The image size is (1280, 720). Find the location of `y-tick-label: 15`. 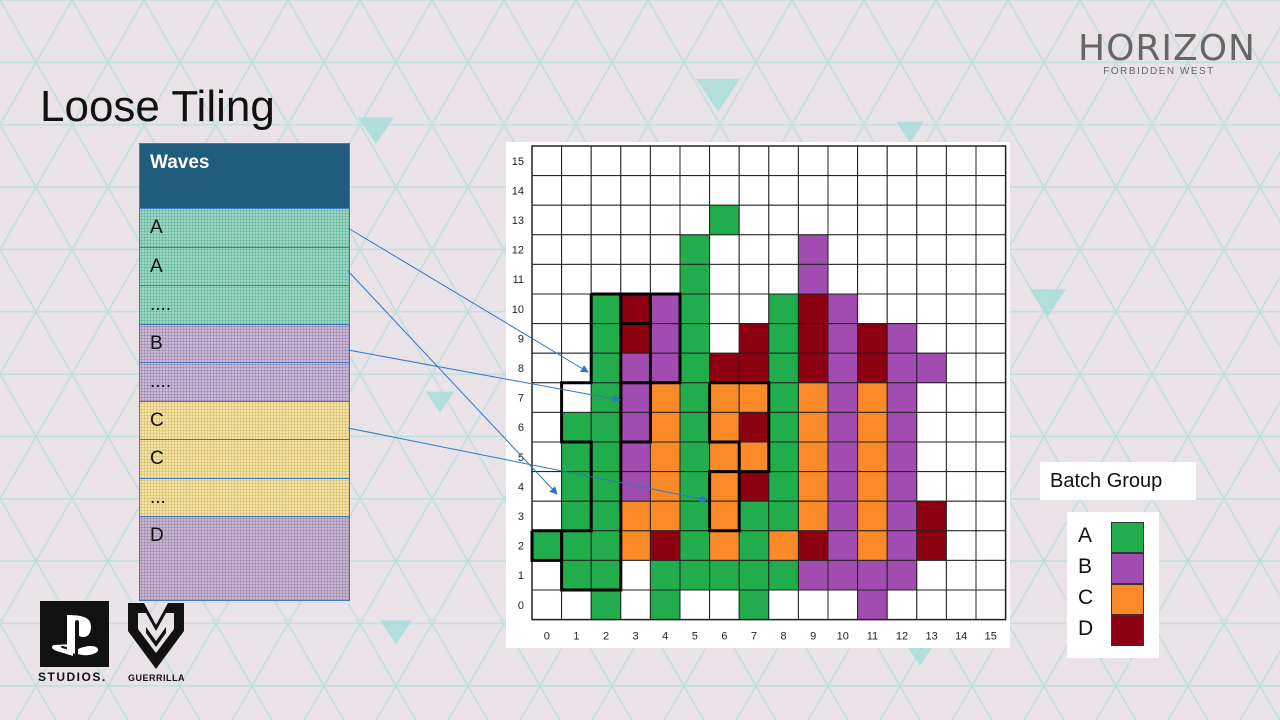

y-tick-label: 15 is located at coordinates (518, 162).